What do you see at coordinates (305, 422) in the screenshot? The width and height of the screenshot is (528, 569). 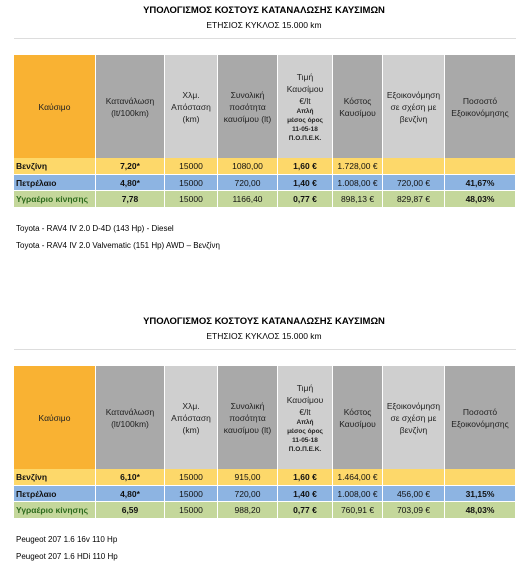 I see `header-text: Απλή` at bounding box center [305, 422].